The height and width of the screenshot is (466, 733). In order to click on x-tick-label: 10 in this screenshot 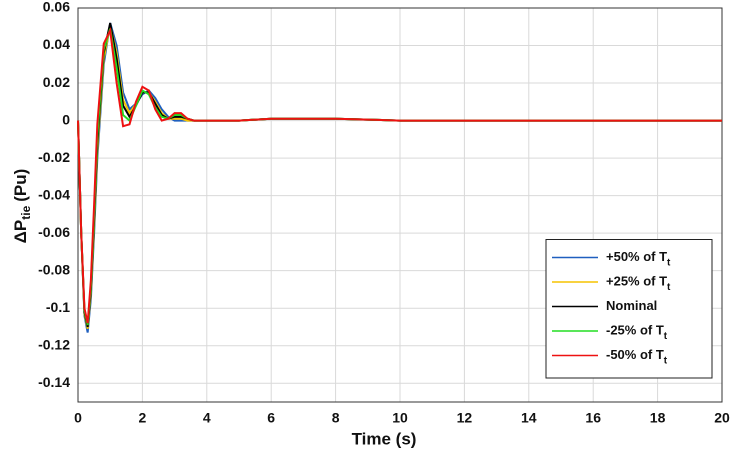, I will do `click(400, 418)`.